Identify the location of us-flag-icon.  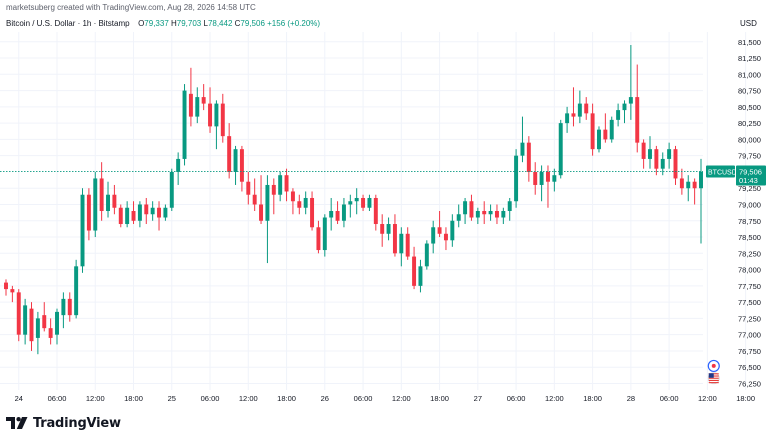
(713, 378).